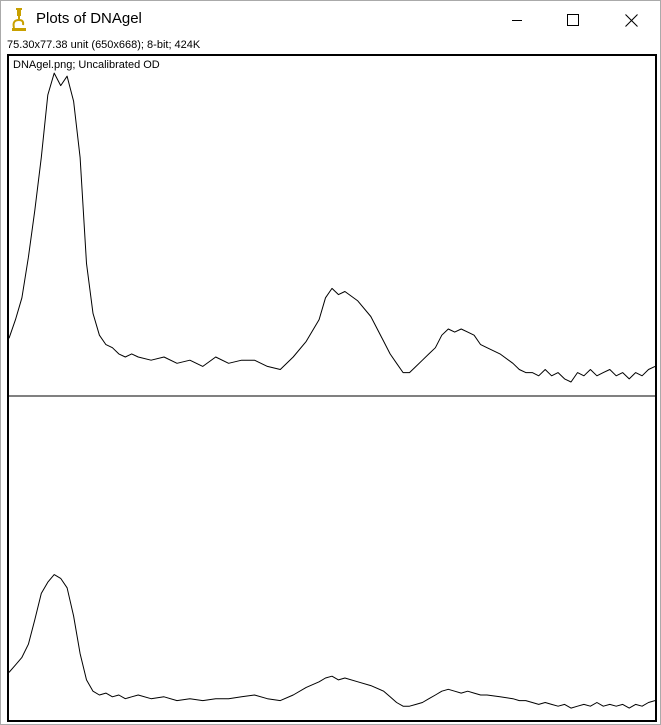 The width and height of the screenshot is (661, 725). I want to click on title-bar: Plots of DNAgel, so click(330, 20).